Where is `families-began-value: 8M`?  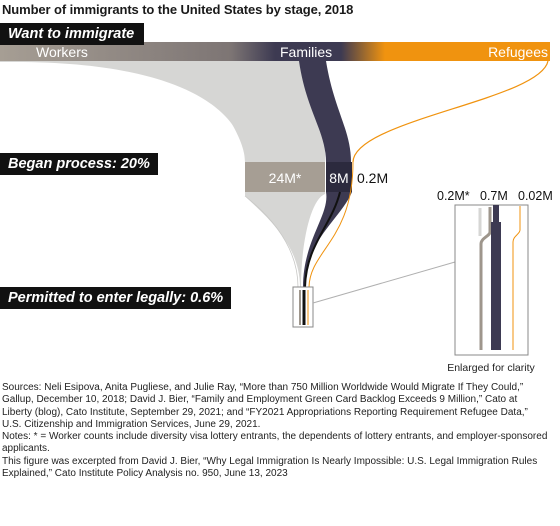 families-began-value: 8M is located at coordinates (338, 178).